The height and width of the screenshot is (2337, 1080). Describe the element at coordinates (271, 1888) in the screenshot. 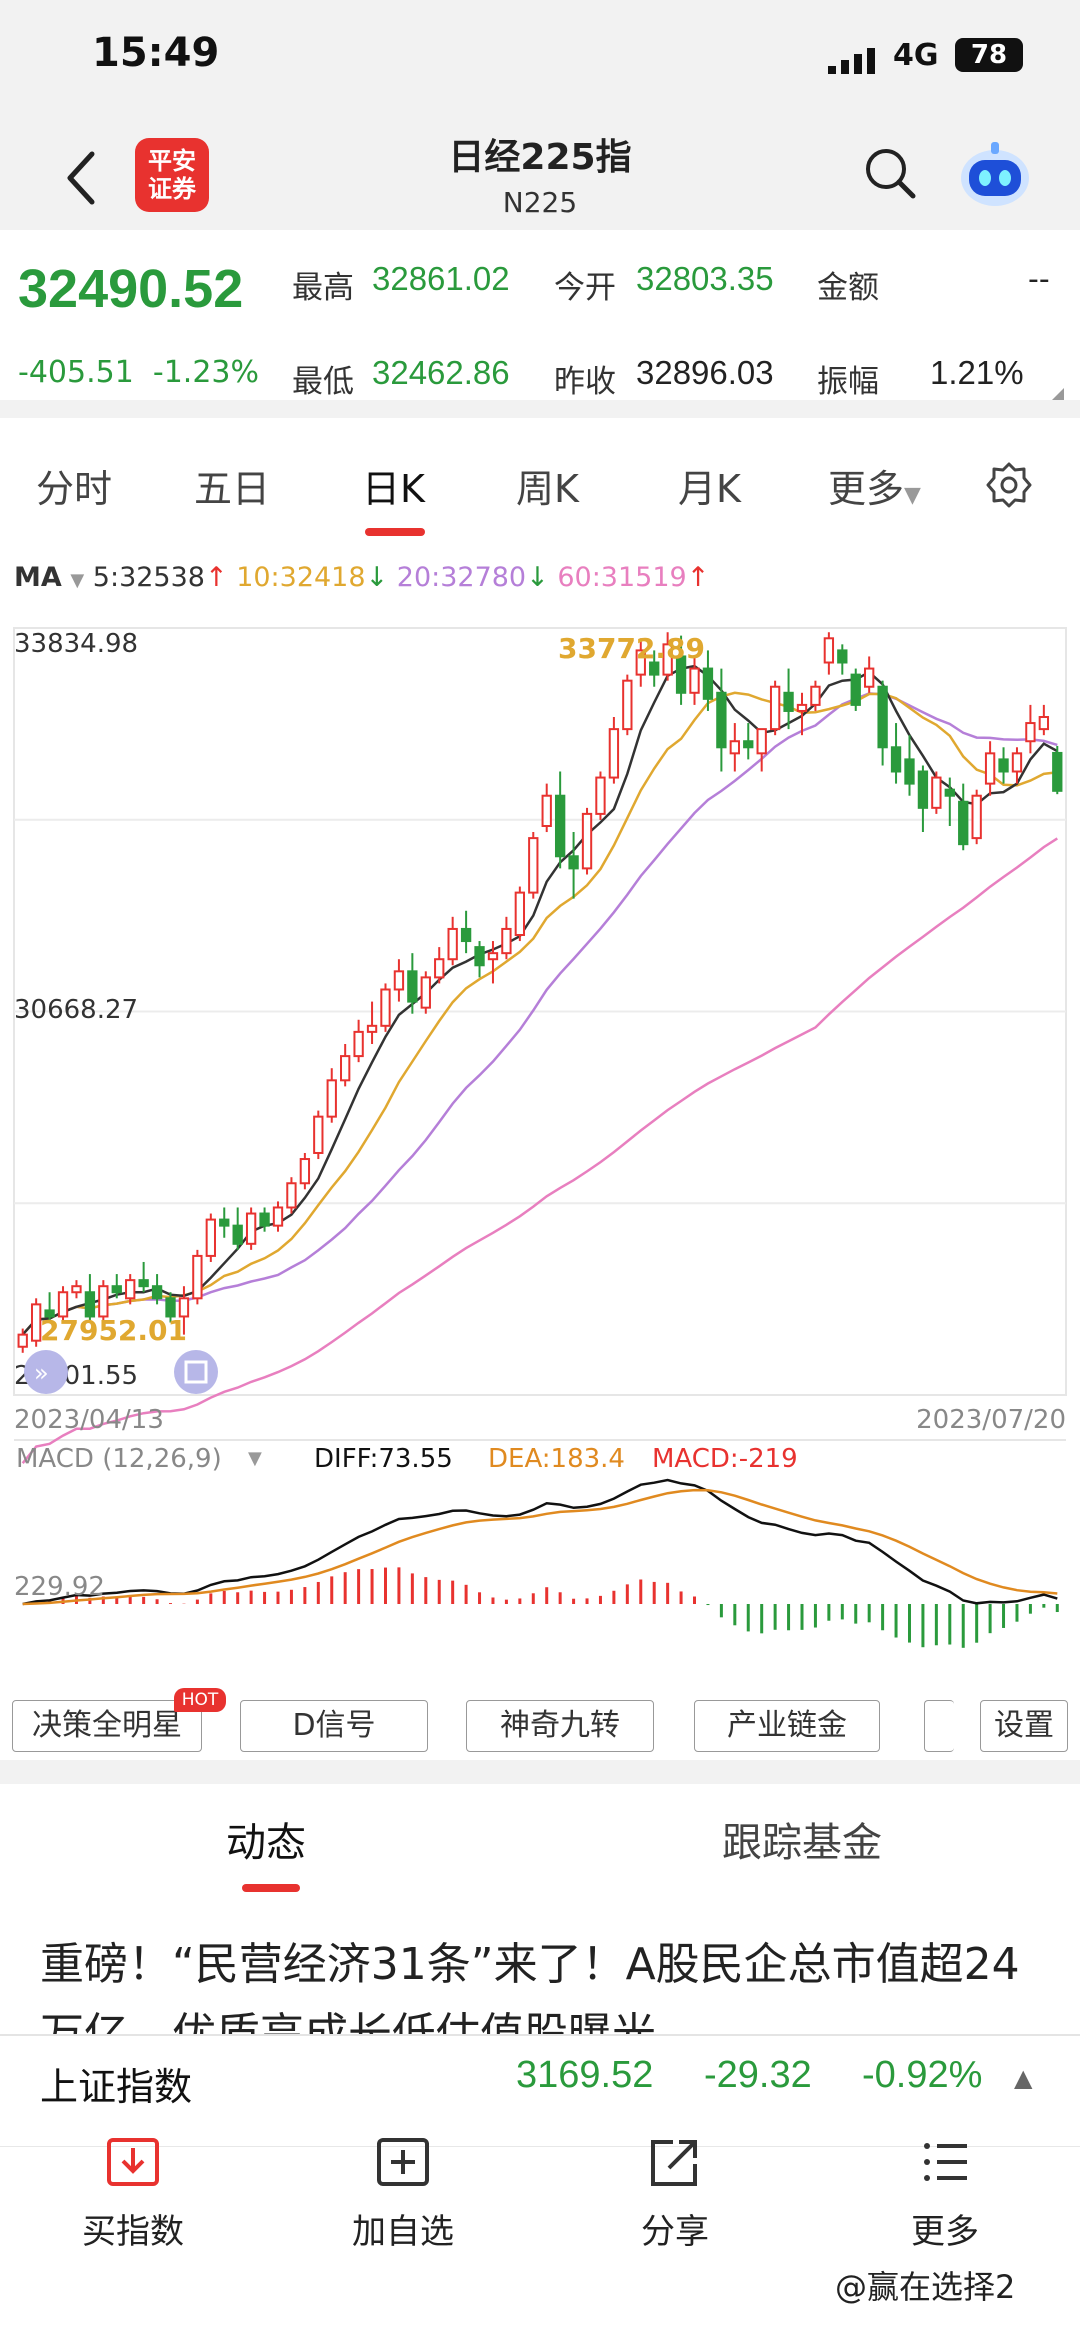

I see `active-news-tab-indicator` at that location.